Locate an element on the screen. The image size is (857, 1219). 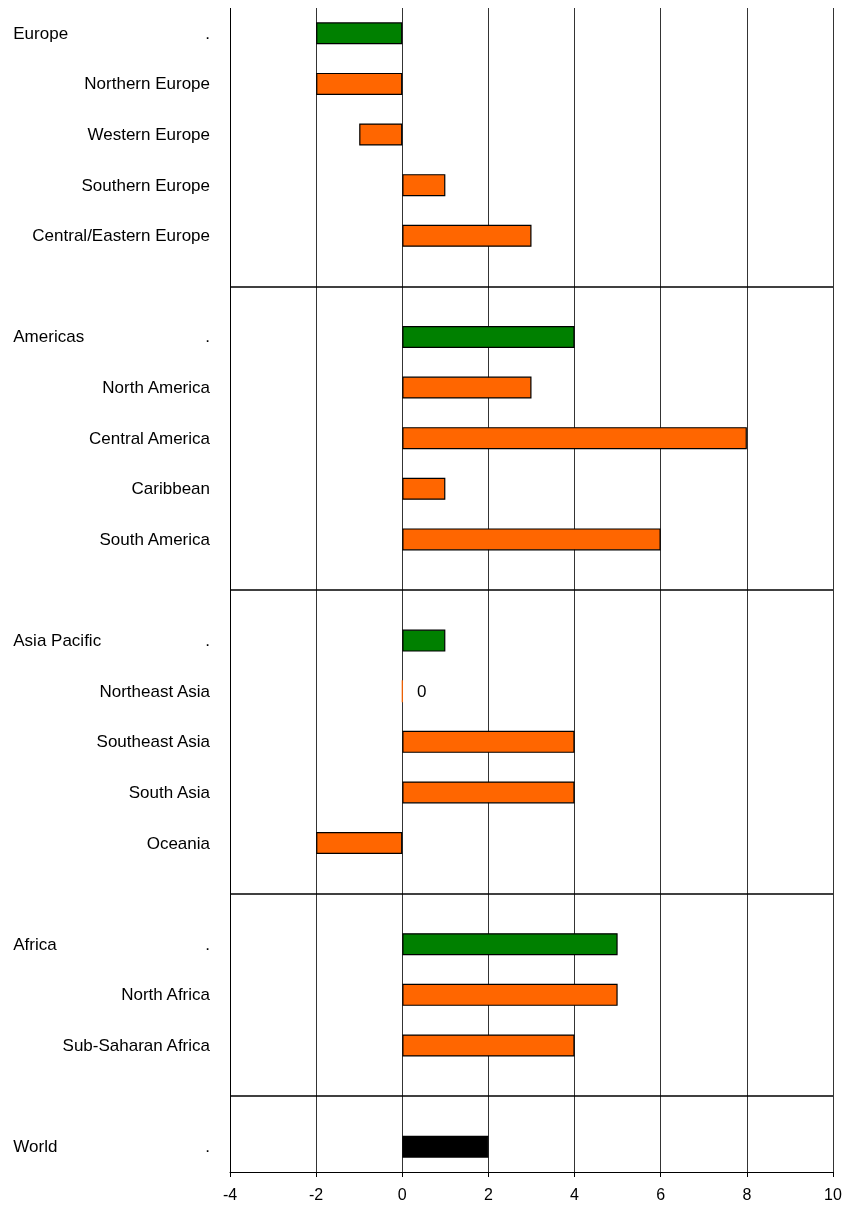
y-tick-label: South America is located at coordinates (155, 539).